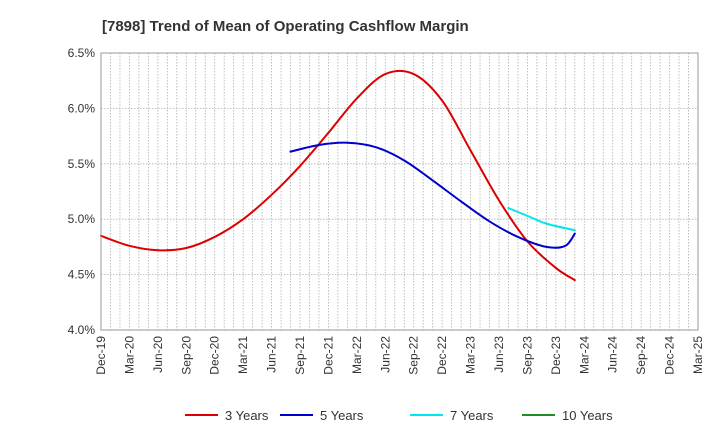 The height and width of the screenshot is (440, 720). I want to click on x-tick-label: Dec-21, so click(328, 355).